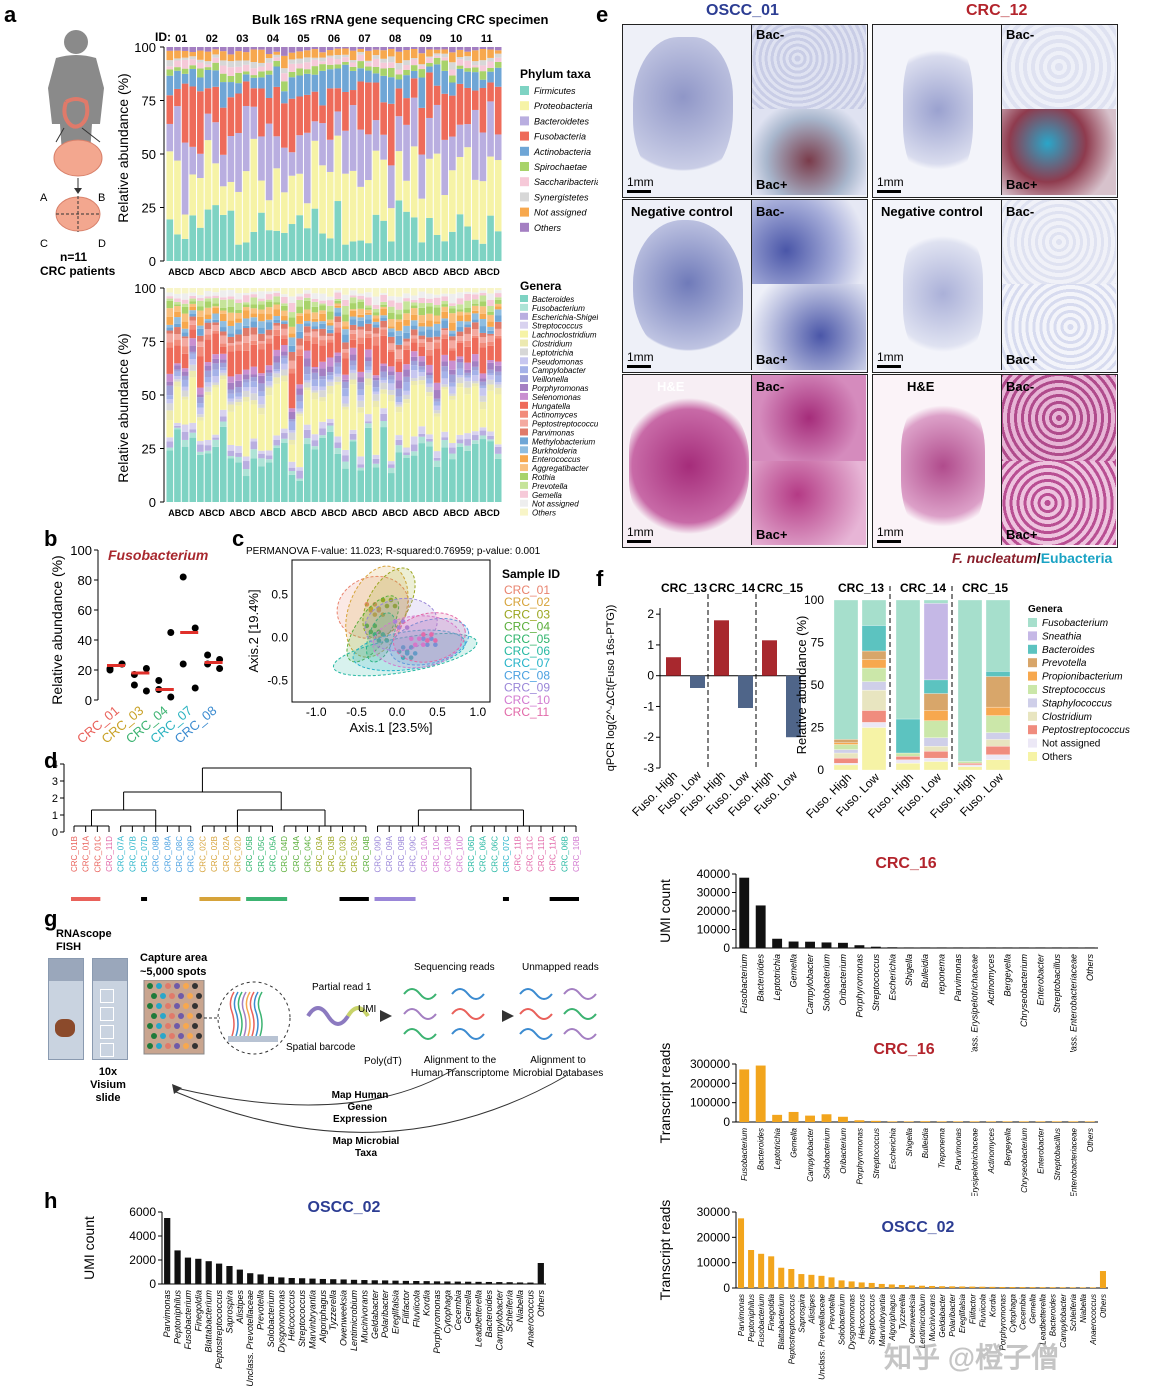 Image resolution: width=1166 pixels, height=1390 pixels. Describe the element at coordinates (405, 655) in the screenshot. I see `c-ellipse` at that location.